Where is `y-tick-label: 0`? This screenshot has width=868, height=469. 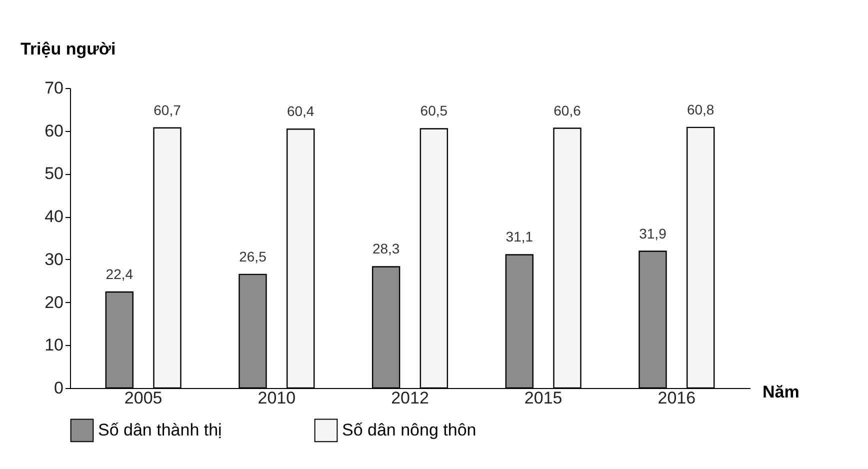 y-tick-label: 0 is located at coordinates (59, 388).